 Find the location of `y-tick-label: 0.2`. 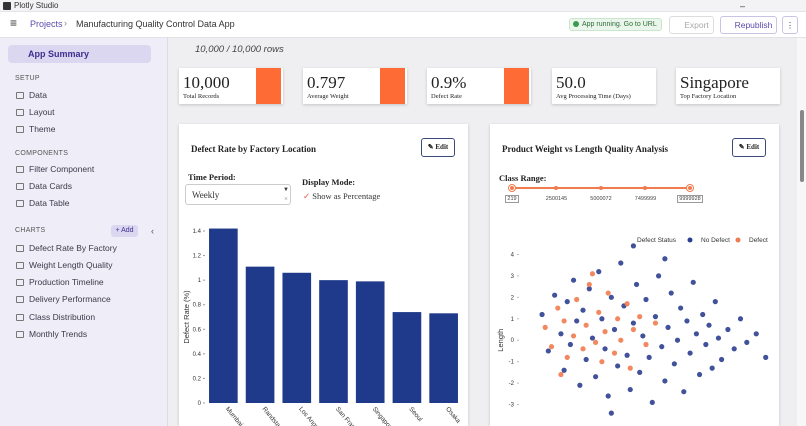

y-tick-label: 0.2 is located at coordinates (197, 379).